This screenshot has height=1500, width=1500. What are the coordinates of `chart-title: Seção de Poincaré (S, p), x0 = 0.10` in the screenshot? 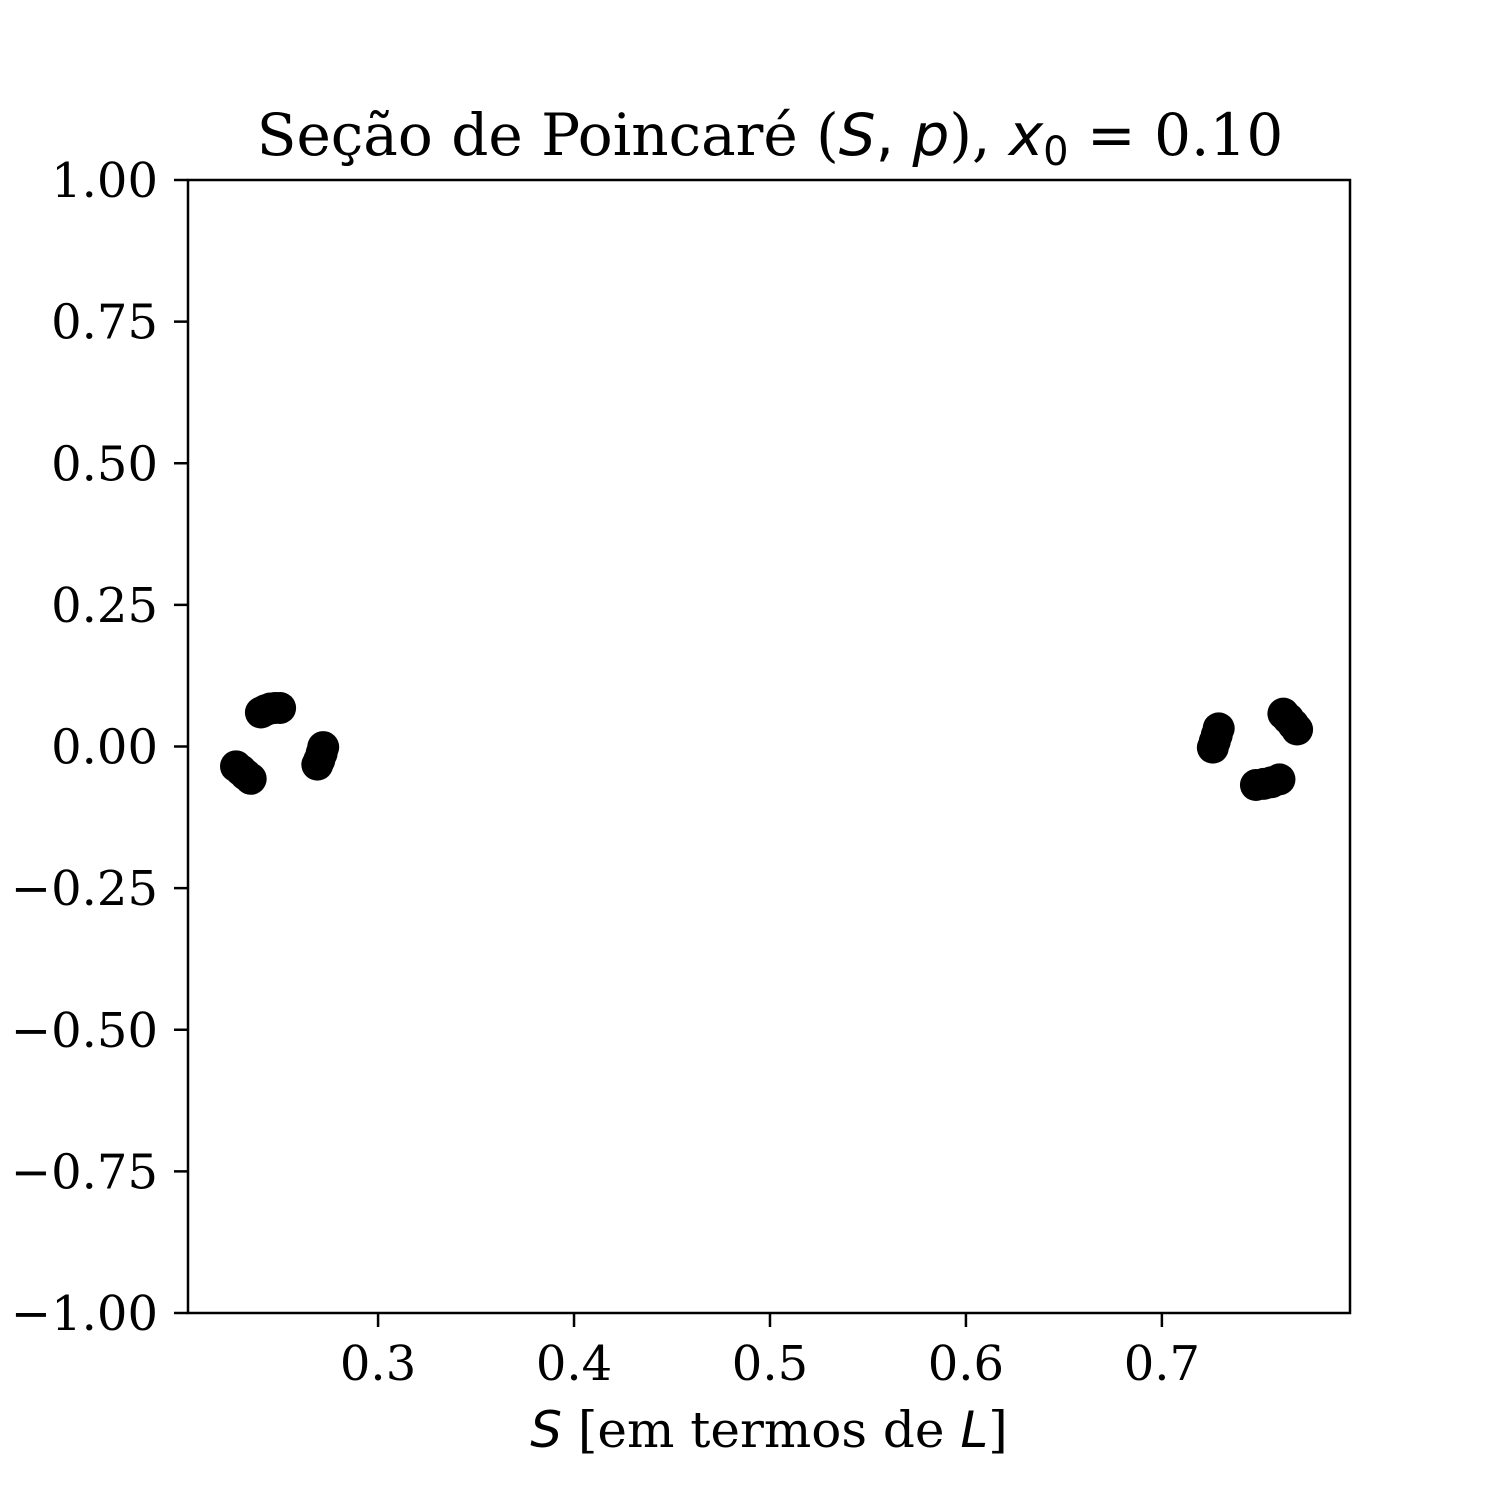 It's located at (770, 138).